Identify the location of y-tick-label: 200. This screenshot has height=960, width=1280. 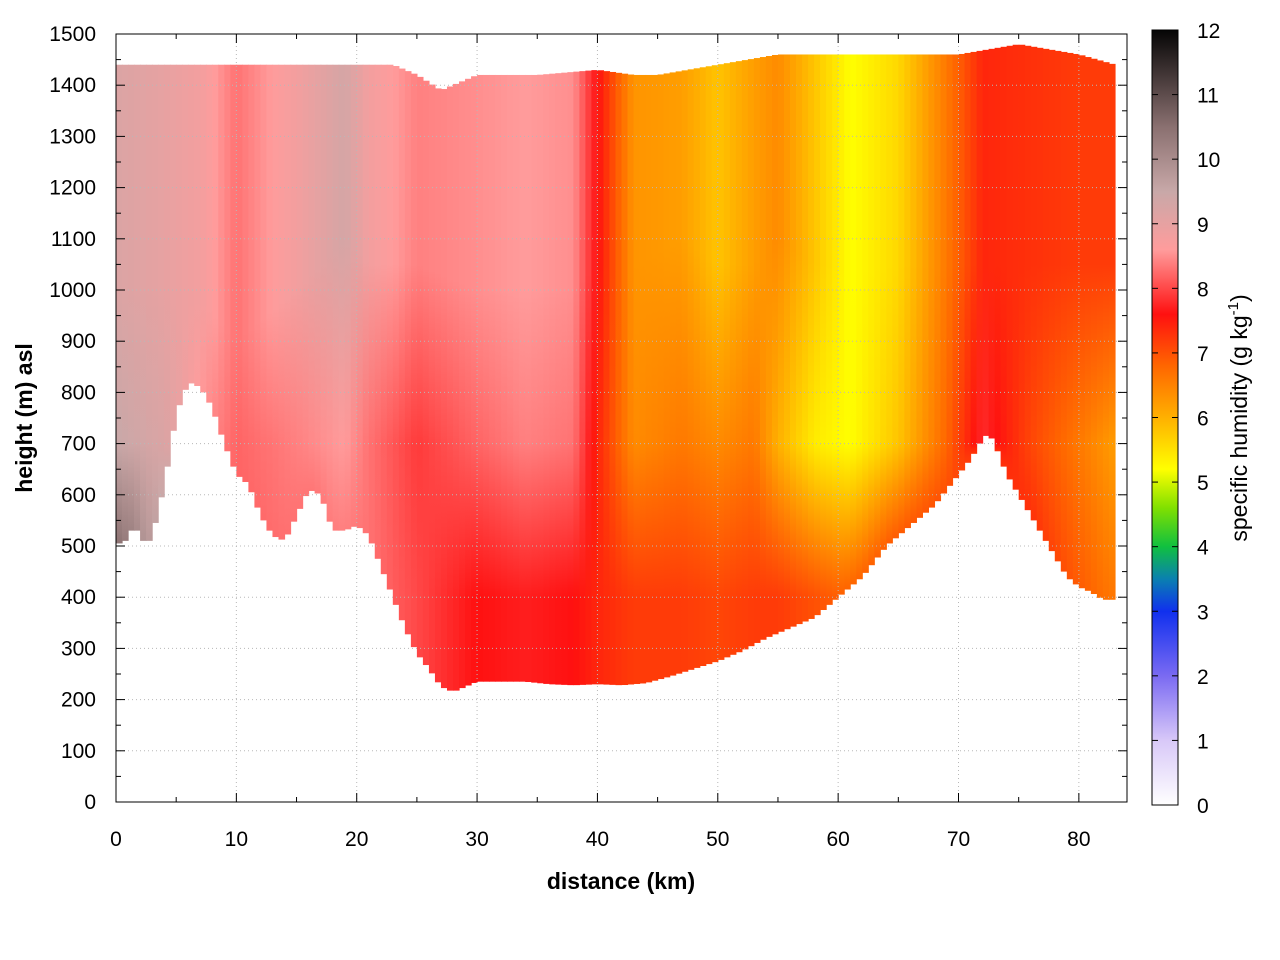
(78, 700).